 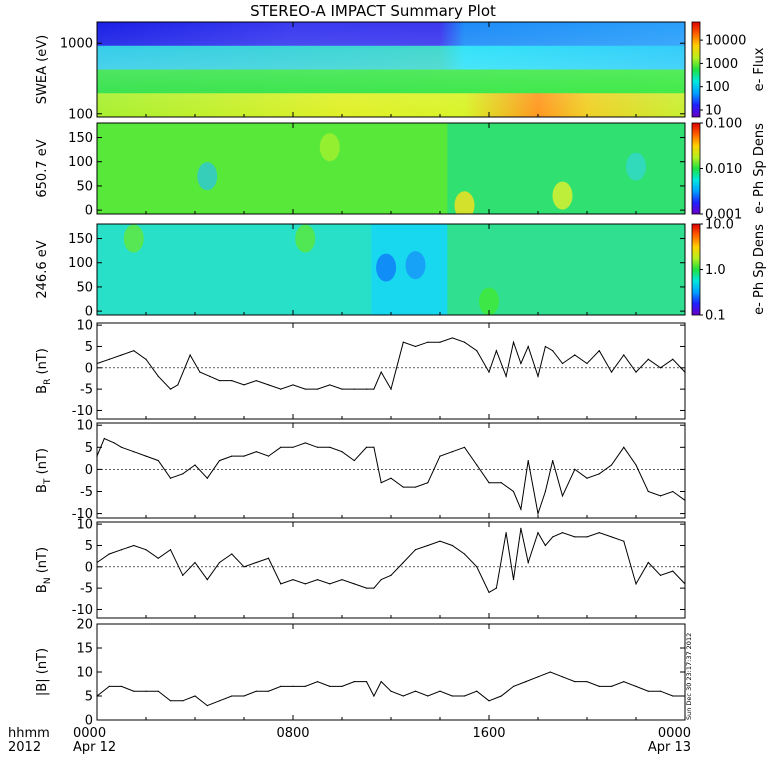 I want to click on y-tick-label: 10, so click(x=84, y=525).